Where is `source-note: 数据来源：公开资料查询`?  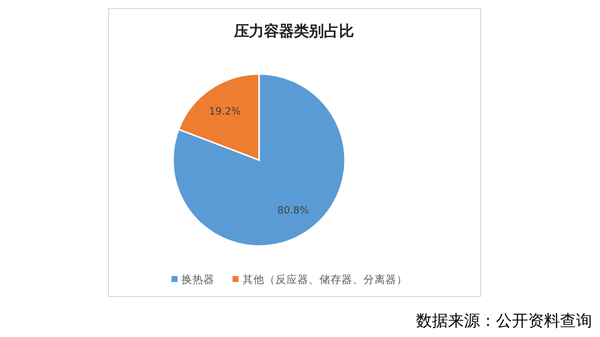
source-note: 数据来源：公开资料查询 is located at coordinates (504, 320).